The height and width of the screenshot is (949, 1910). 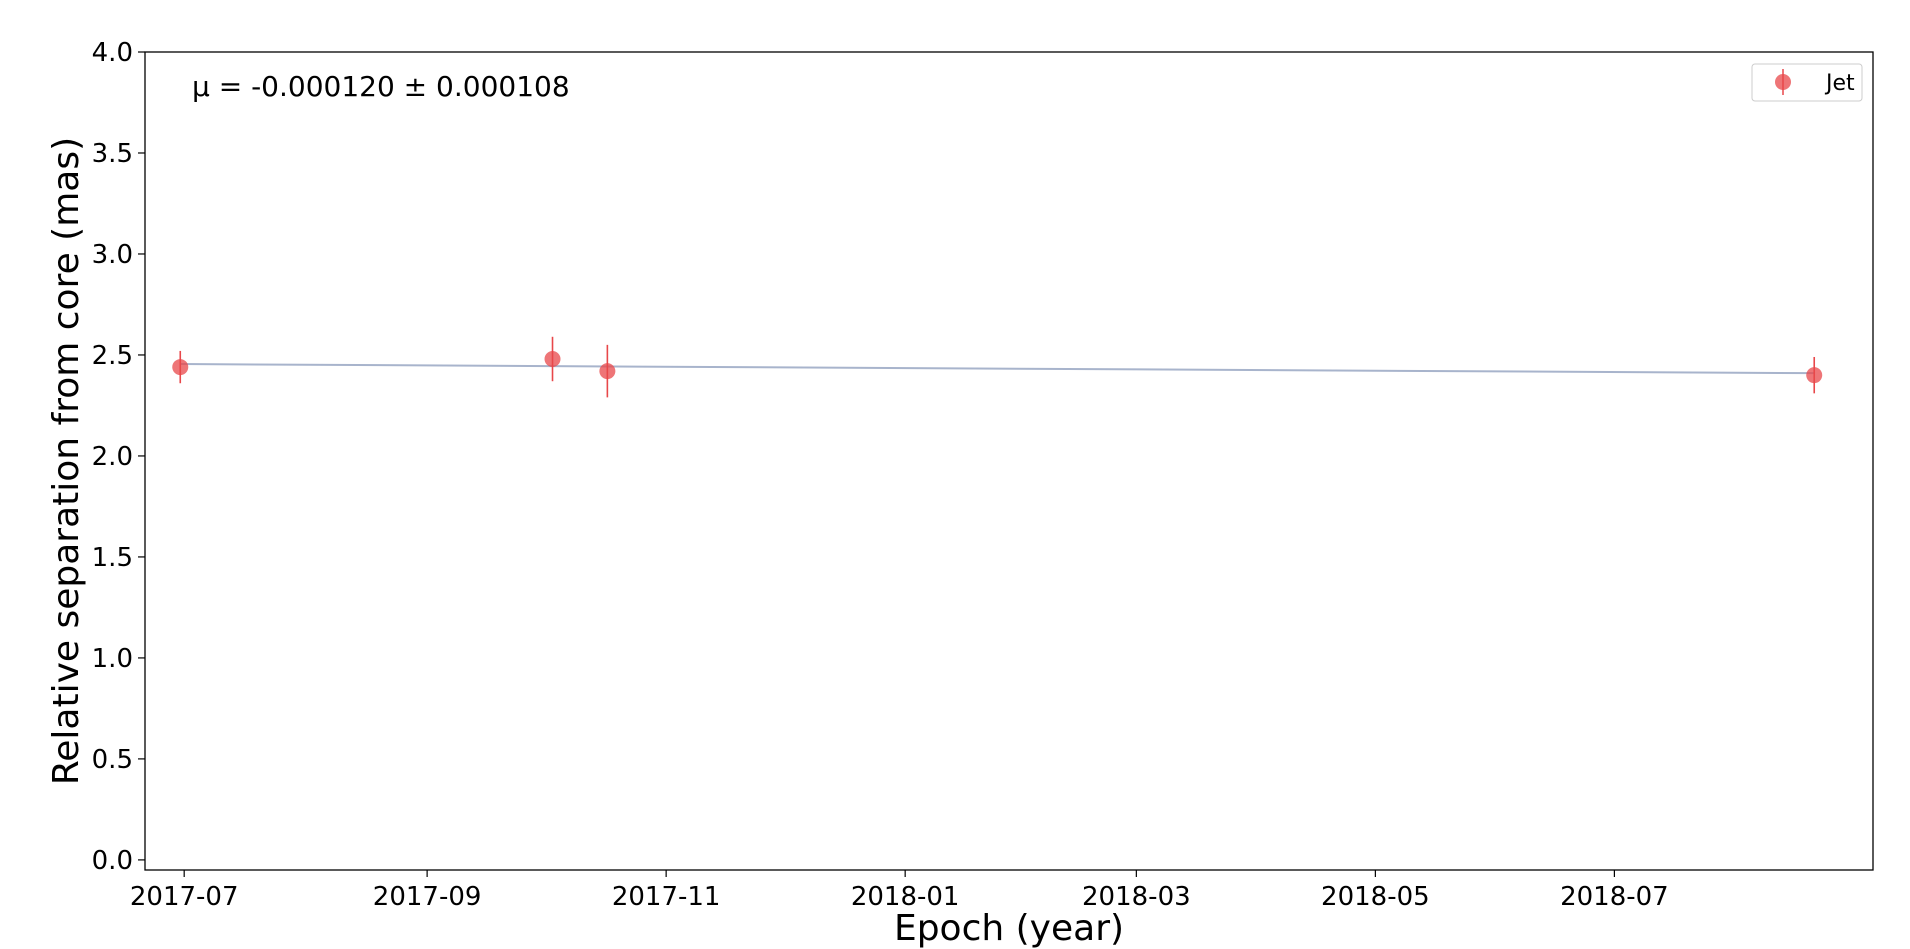 What do you see at coordinates (112, 659) in the screenshot?
I see `y-tick-label: 1.0` at bounding box center [112, 659].